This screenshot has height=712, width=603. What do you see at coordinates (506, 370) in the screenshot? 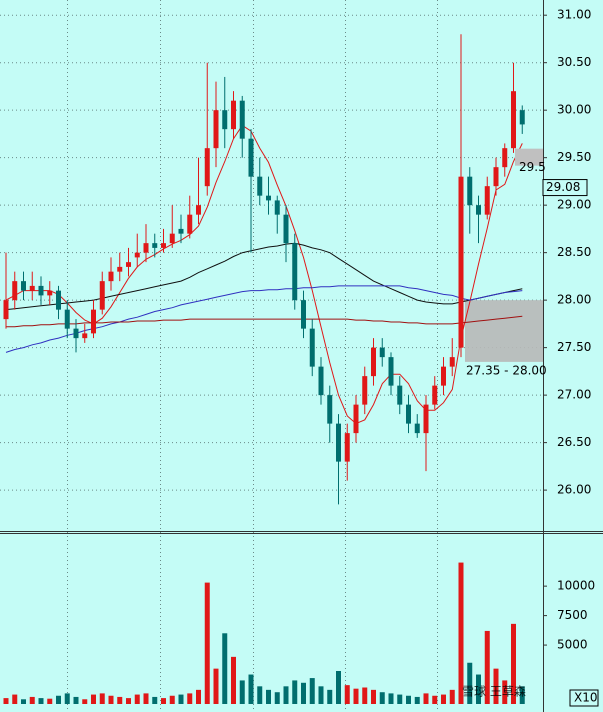
I see `zone-label: 27.35 - 28.00` at bounding box center [506, 370].